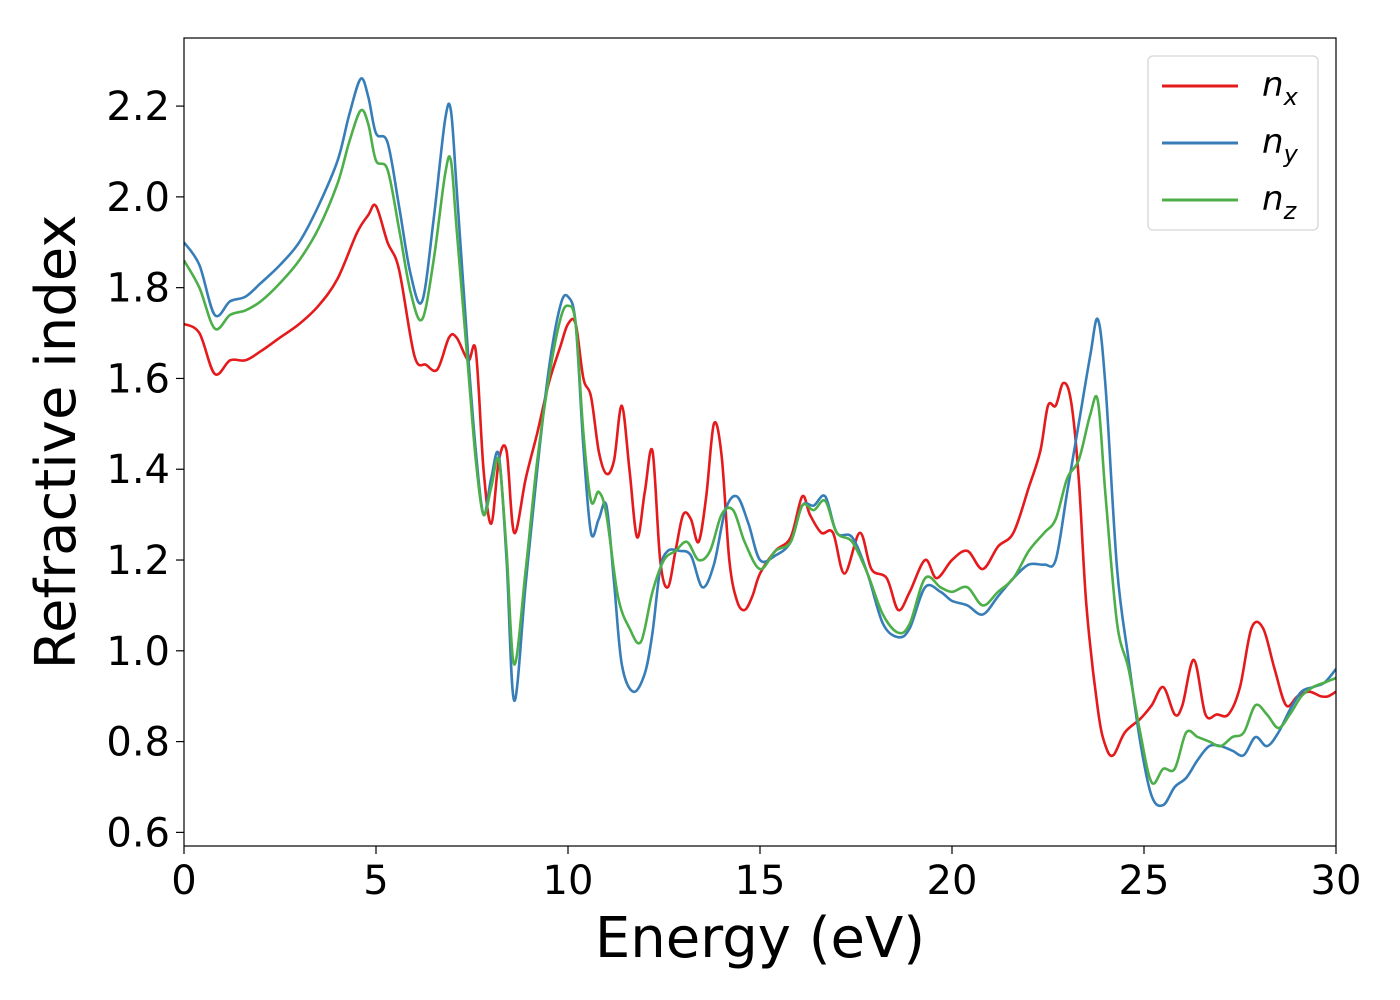 This screenshot has width=1400, height=1000. Describe the element at coordinates (56, 442) in the screenshot. I see `y-axis-title: Refractive index` at that location.